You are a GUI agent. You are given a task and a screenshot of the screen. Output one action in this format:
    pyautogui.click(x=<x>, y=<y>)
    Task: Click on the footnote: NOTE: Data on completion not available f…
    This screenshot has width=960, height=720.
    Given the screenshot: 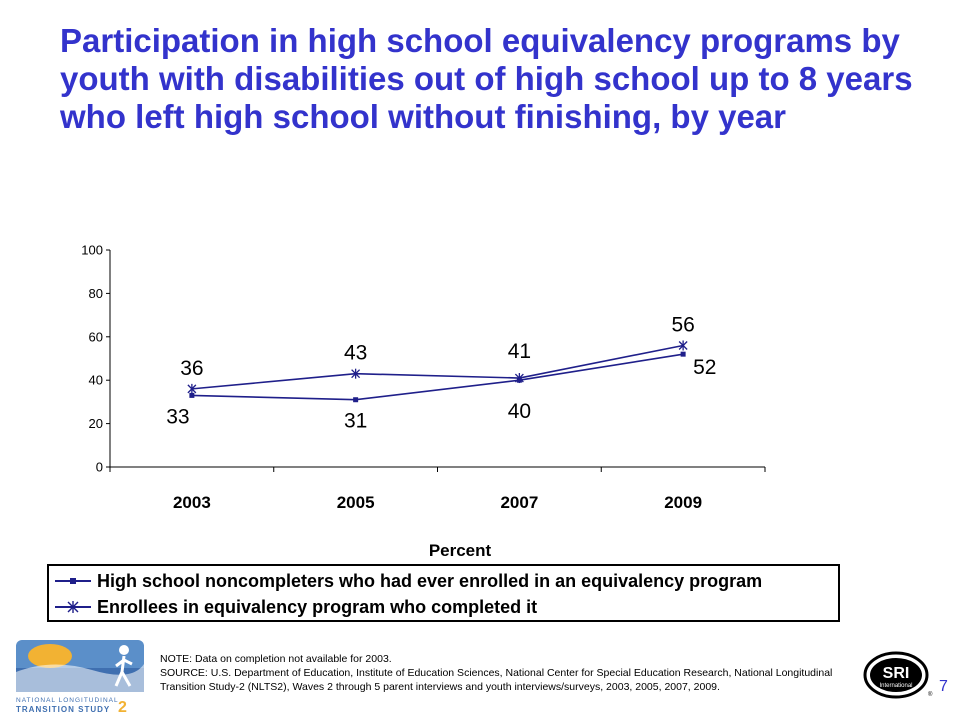 What is the action you would take?
    pyautogui.click(x=505, y=673)
    